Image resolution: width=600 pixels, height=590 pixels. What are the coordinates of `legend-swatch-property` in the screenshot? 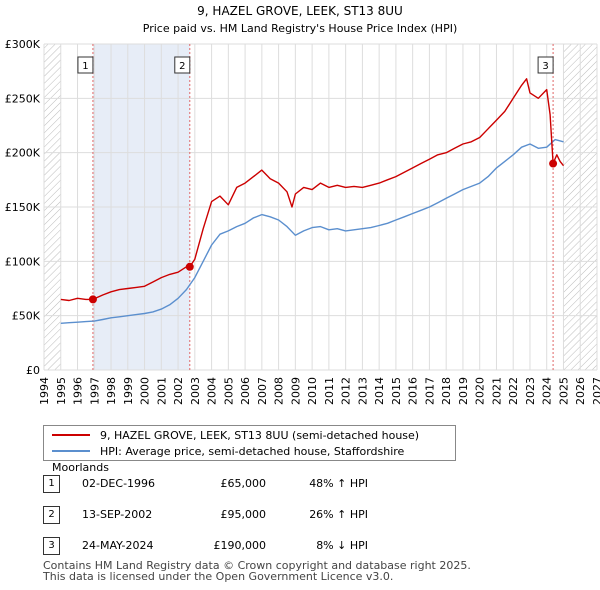 It's located at (71, 435).